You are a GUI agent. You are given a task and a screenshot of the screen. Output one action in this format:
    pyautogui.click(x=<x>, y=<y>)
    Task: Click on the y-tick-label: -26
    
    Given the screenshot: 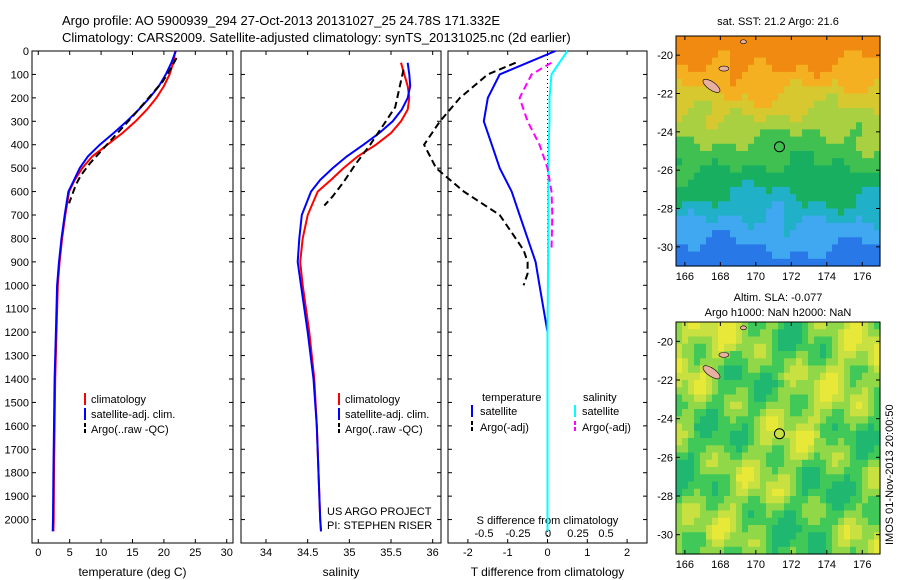 What is the action you would take?
    pyautogui.click(x=665, y=171)
    